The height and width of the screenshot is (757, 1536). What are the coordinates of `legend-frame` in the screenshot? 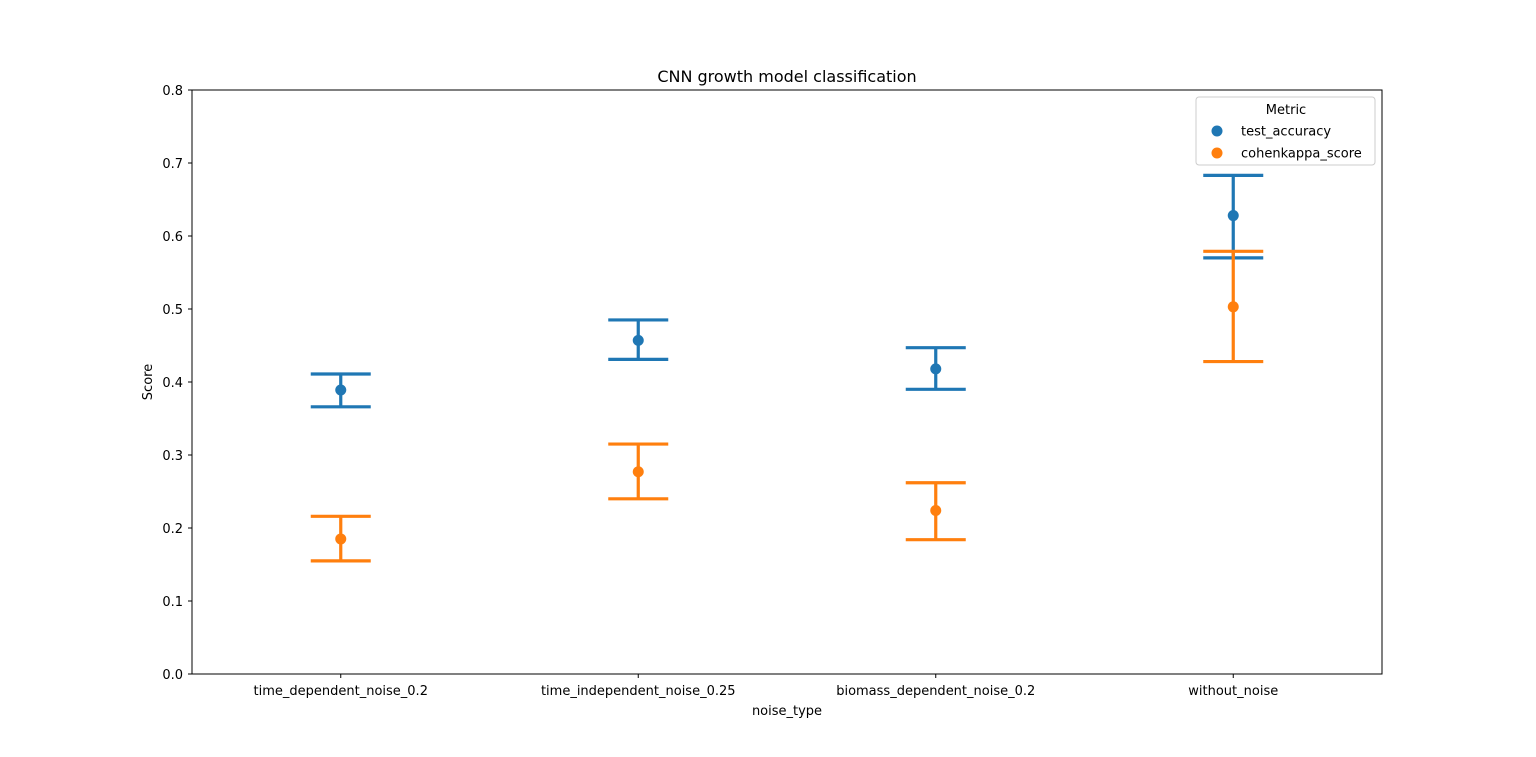 It's located at (1285, 131).